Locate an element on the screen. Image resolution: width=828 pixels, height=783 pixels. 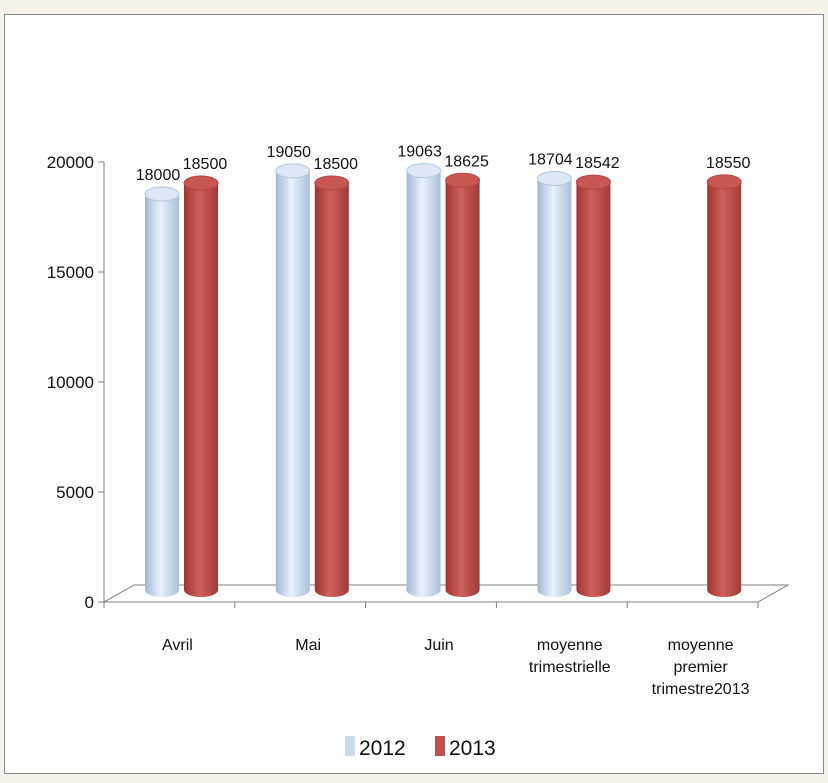
data-label: 18542 is located at coordinates (597, 163).